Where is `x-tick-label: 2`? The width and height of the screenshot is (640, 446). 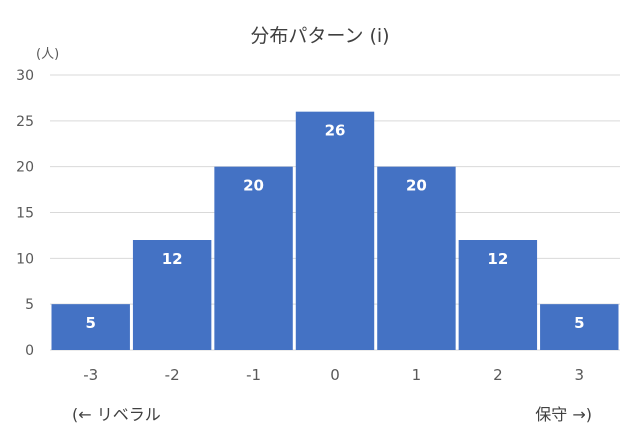 x-tick-label: 2 is located at coordinates (498, 375).